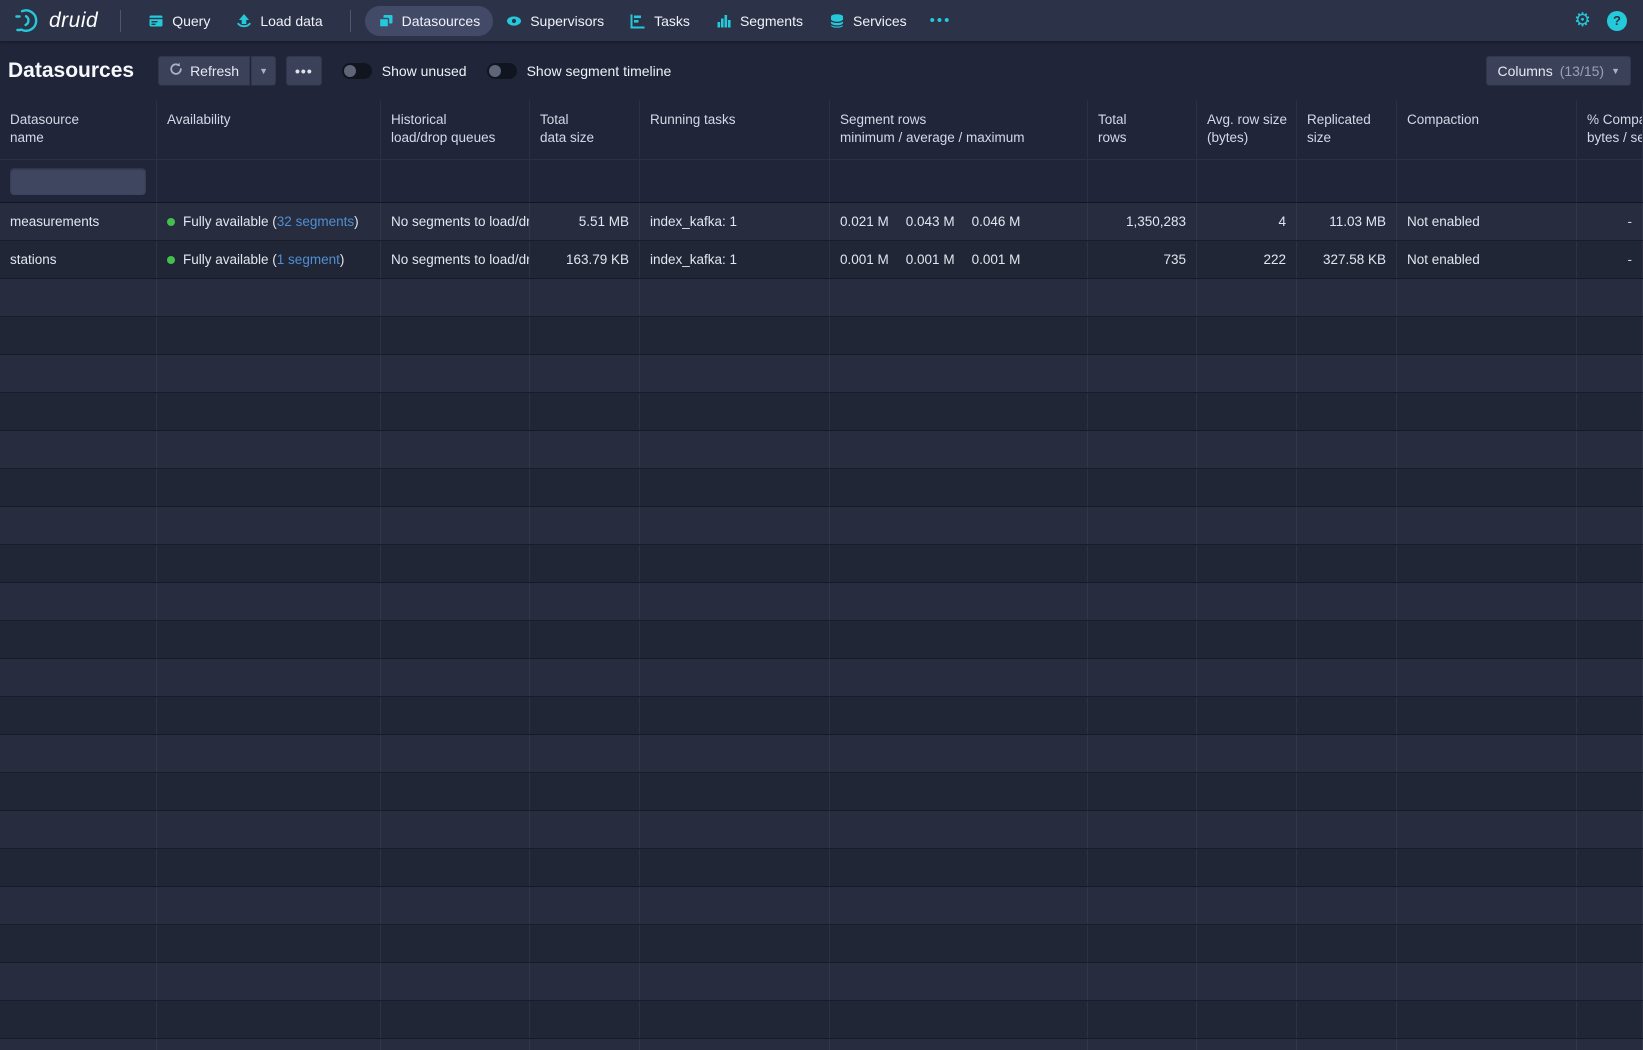 This screenshot has height=1050, width=1643. Describe the element at coordinates (1247, 129) in the screenshot. I see `header-avg-row-size: Avg. row size (bytes)` at that location.